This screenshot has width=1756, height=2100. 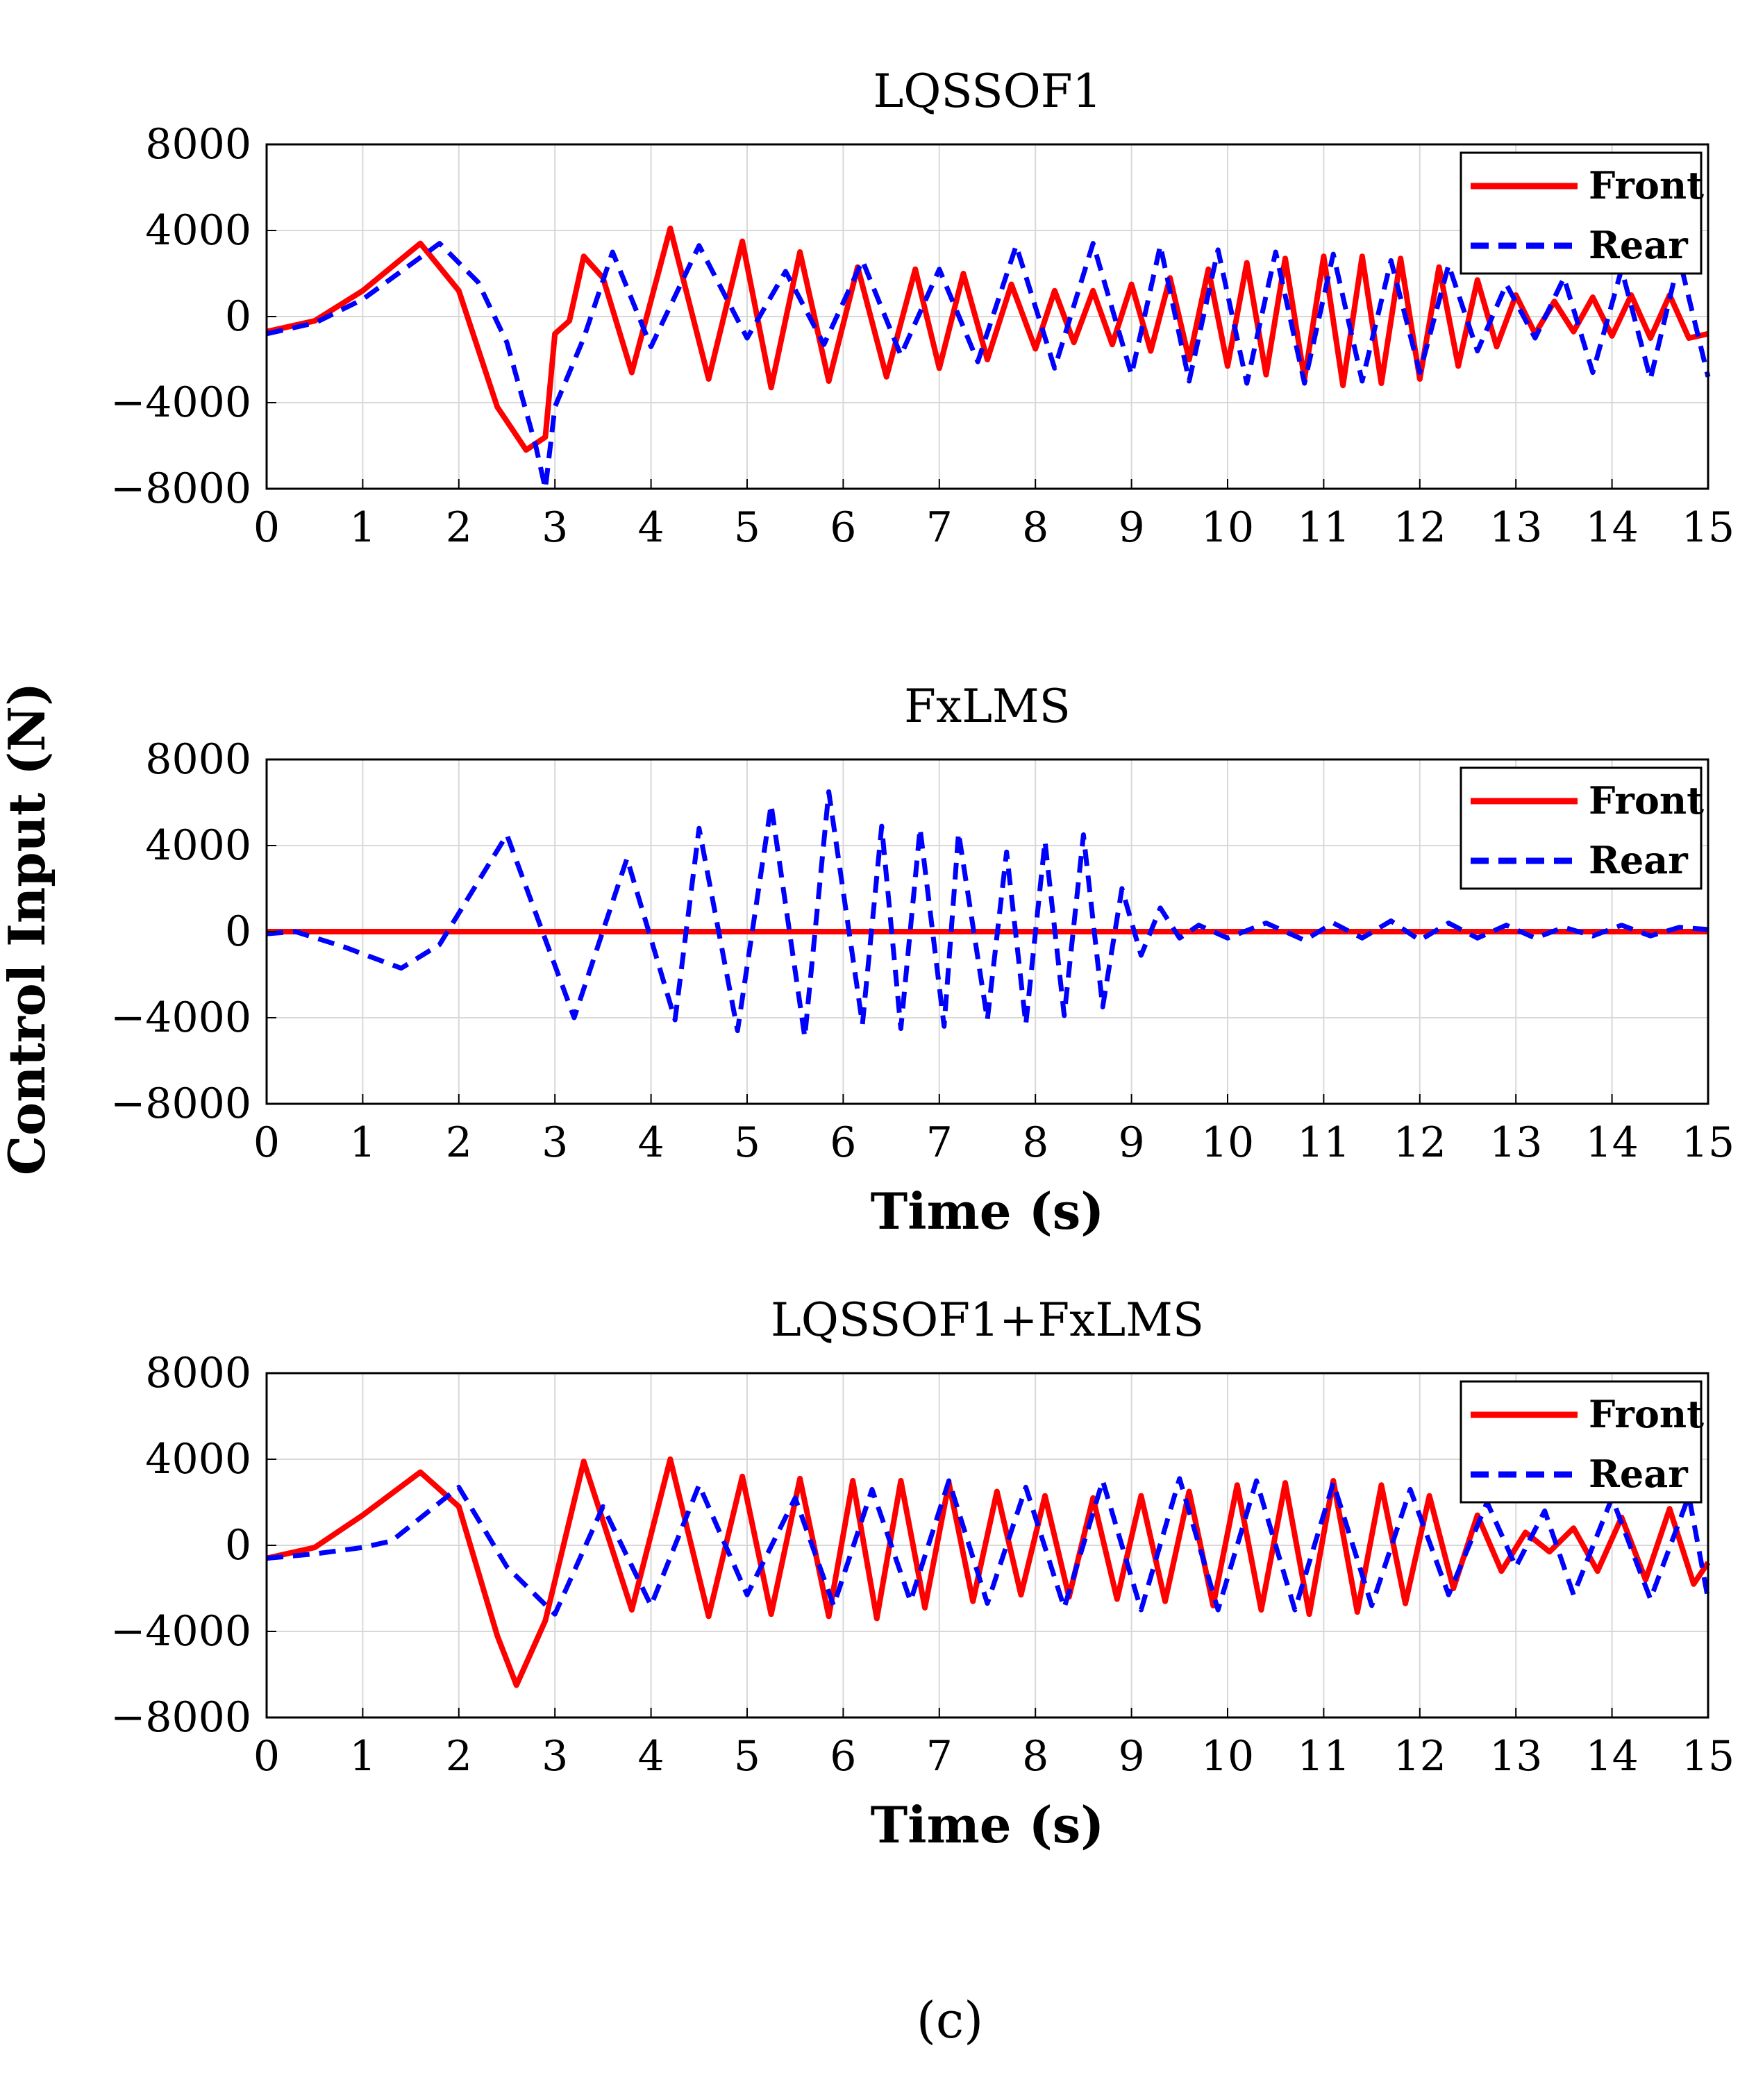 I want to click on panel-title: LQSSOF1+FxLMS, so click(x=987, y=1320).